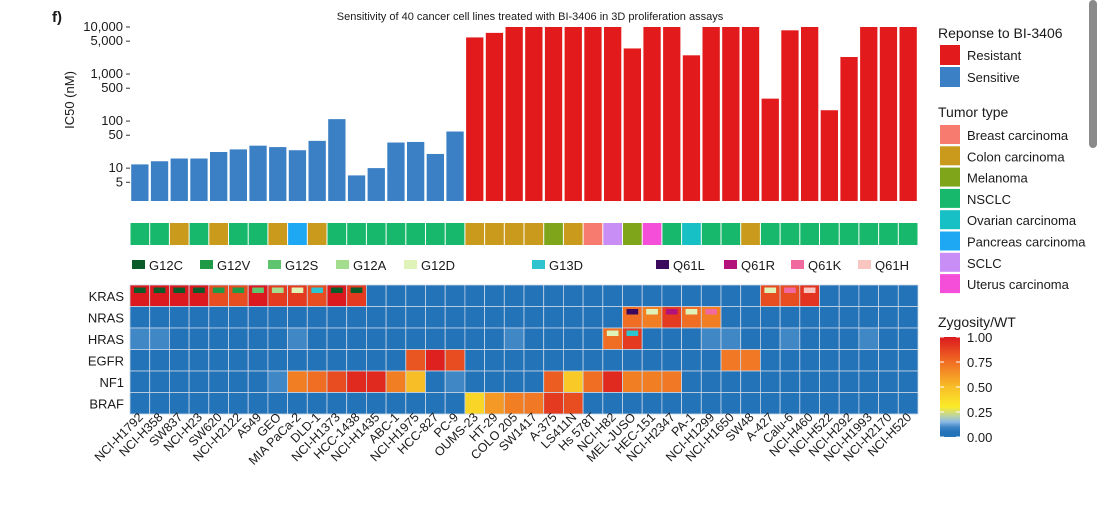  I want to click on y-axis-label: IC50 (nM), so click(69, 100).